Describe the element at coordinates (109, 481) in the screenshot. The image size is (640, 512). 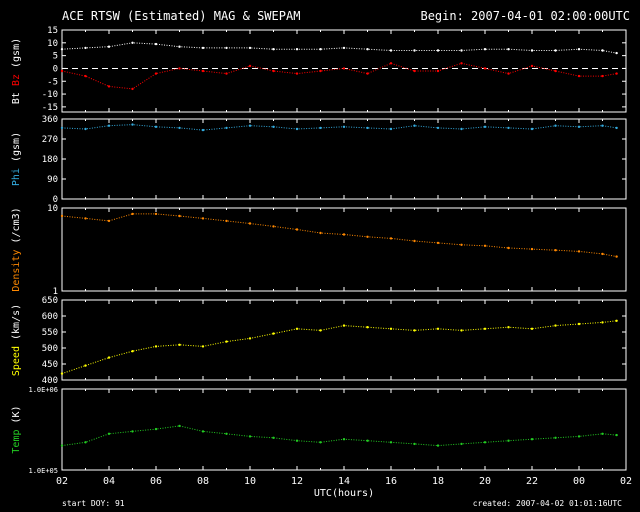
I see `x-tick-label: 04` at that location.